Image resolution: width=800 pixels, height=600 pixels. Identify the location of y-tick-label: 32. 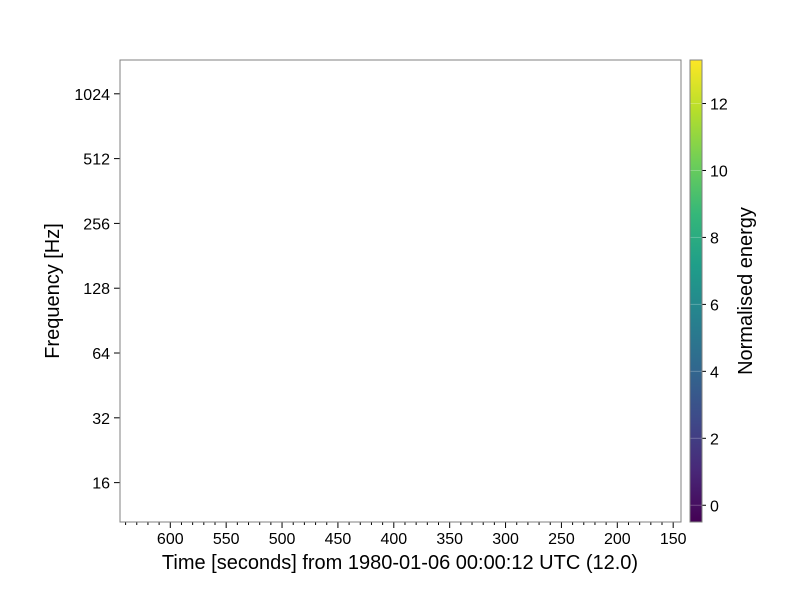
(101, 419).